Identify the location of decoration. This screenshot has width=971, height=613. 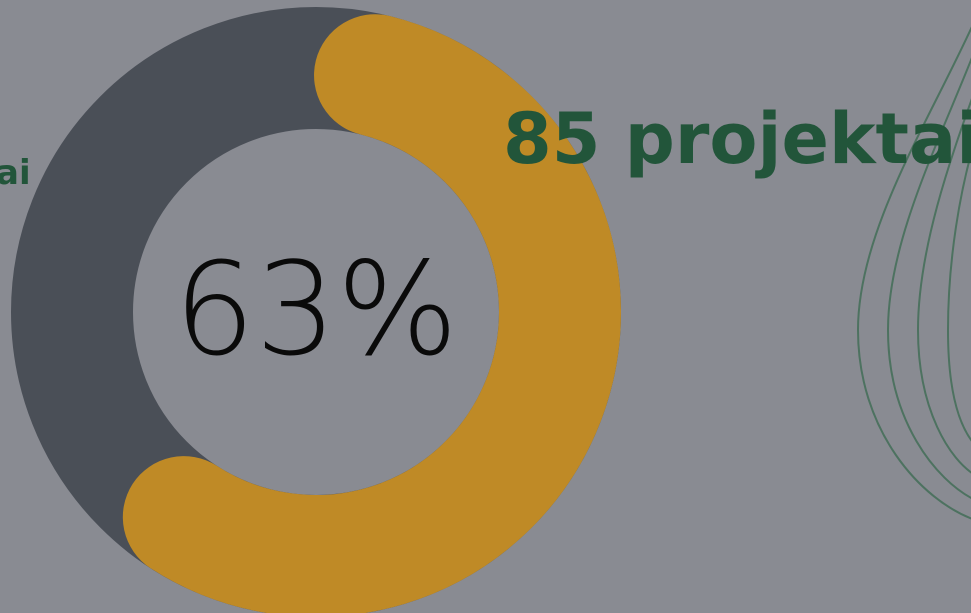
(913, 273).